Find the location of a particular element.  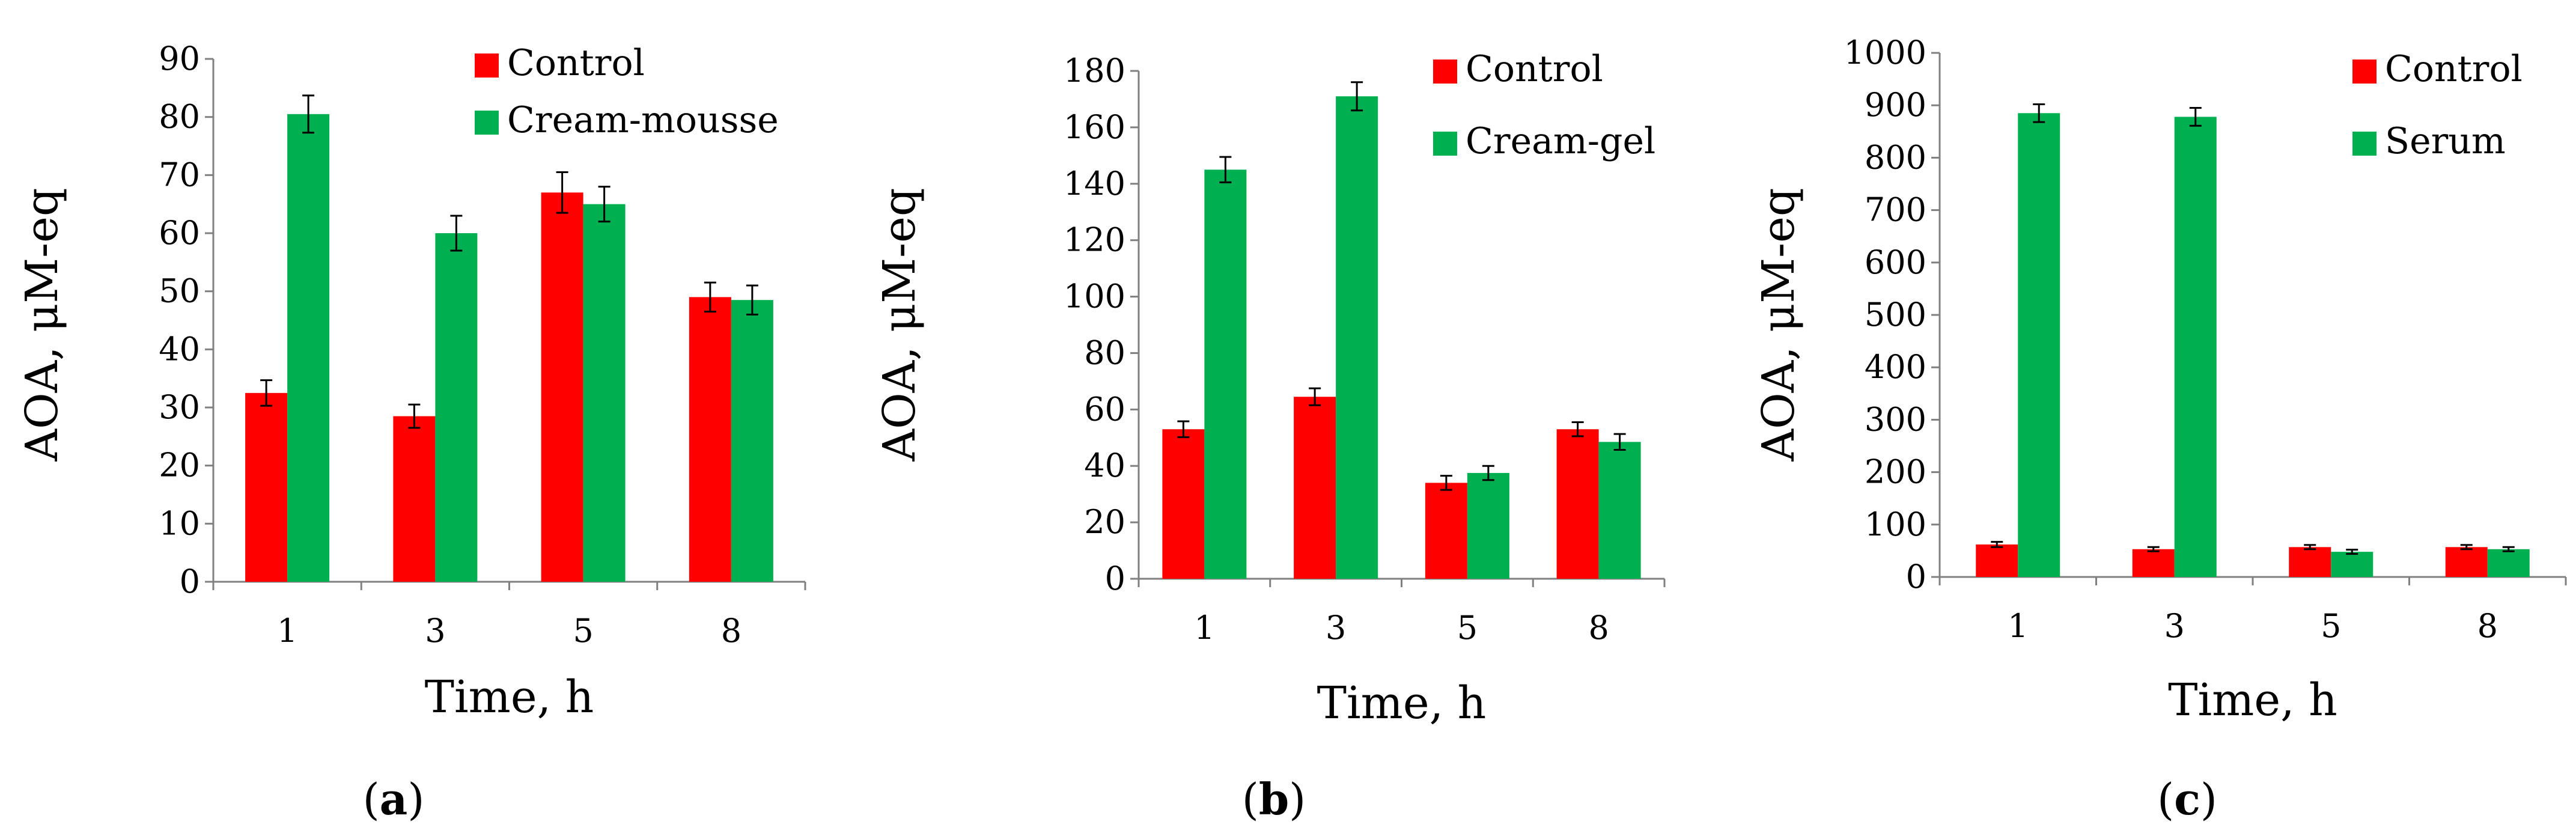

y-tick-label: 400 is located at coordinates (1895, 367).